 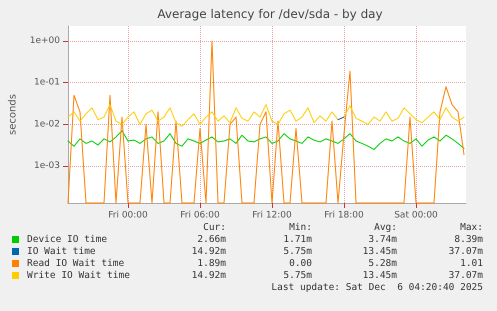 I want to click on text: 1.71m, so click(x=297, y=239).